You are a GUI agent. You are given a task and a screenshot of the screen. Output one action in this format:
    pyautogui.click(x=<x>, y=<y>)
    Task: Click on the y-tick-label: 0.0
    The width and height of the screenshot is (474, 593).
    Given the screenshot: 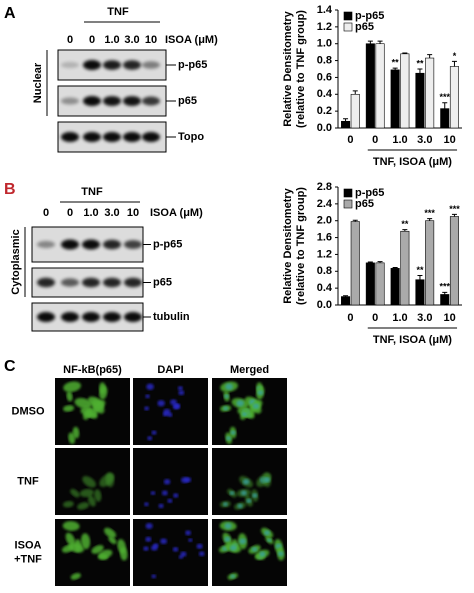 What is the action you would take?
    pyautogui.click(x=324, y=305)
    